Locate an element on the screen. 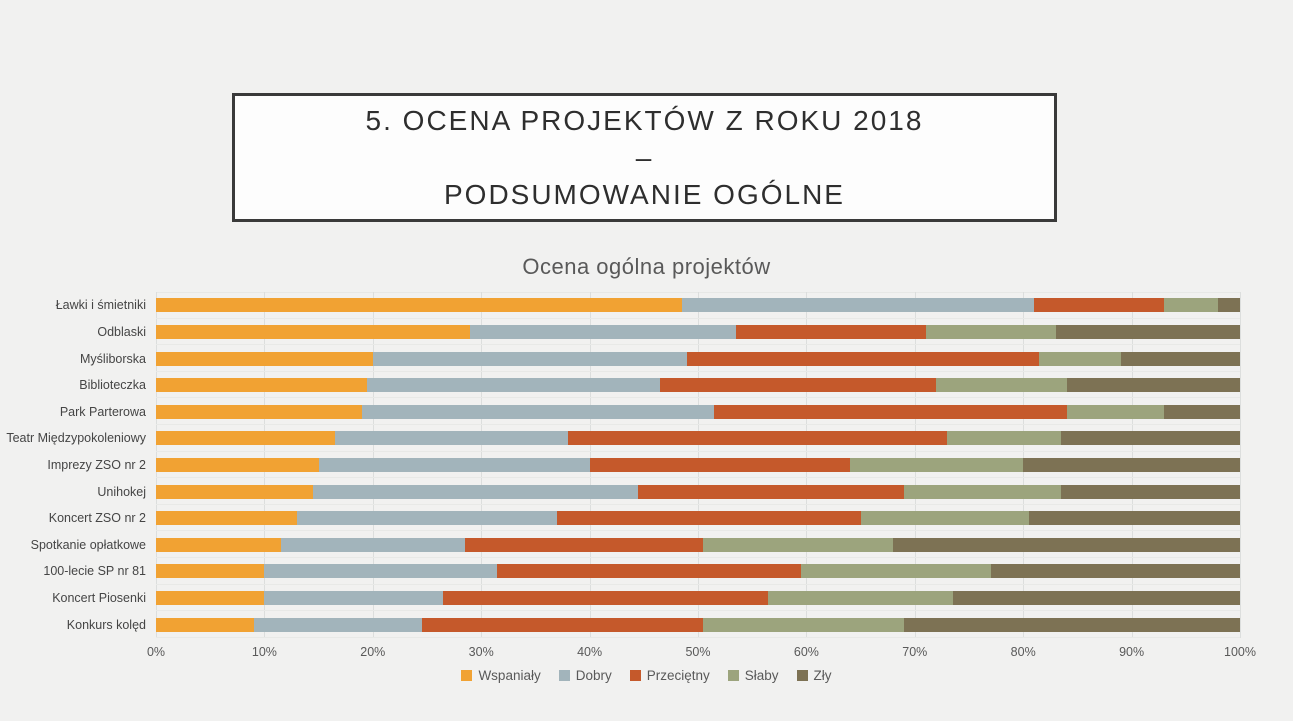  legend-label: Zły is located at coordinates (822, 675).